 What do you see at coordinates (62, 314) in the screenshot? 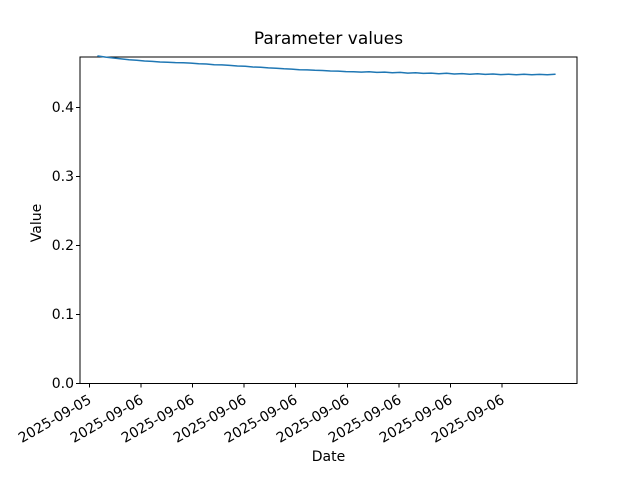
I see `y-tick-label: 0.1` at bounding box center [62, 314].